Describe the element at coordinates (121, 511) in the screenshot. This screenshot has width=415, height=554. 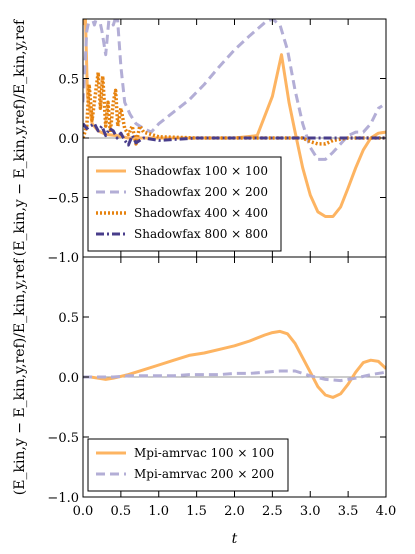
I see `x-tick-label: 0.5` at that location.